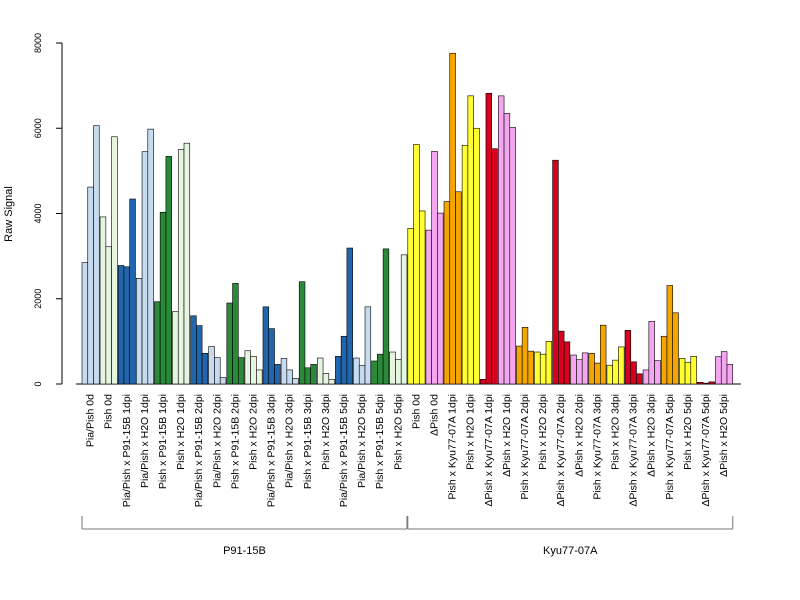 This screenshot has width=800, height=600. What do you see at coordinates (706, 450) in the screenshot?
I see `x-tick-label: ΔPish x Kyu77-07A 5dpi` at bounding box center [706, 450].